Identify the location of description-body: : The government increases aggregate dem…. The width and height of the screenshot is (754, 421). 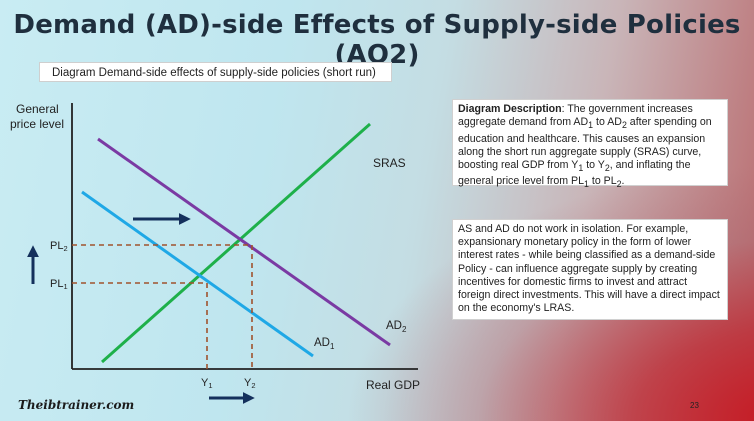
(585, 146).